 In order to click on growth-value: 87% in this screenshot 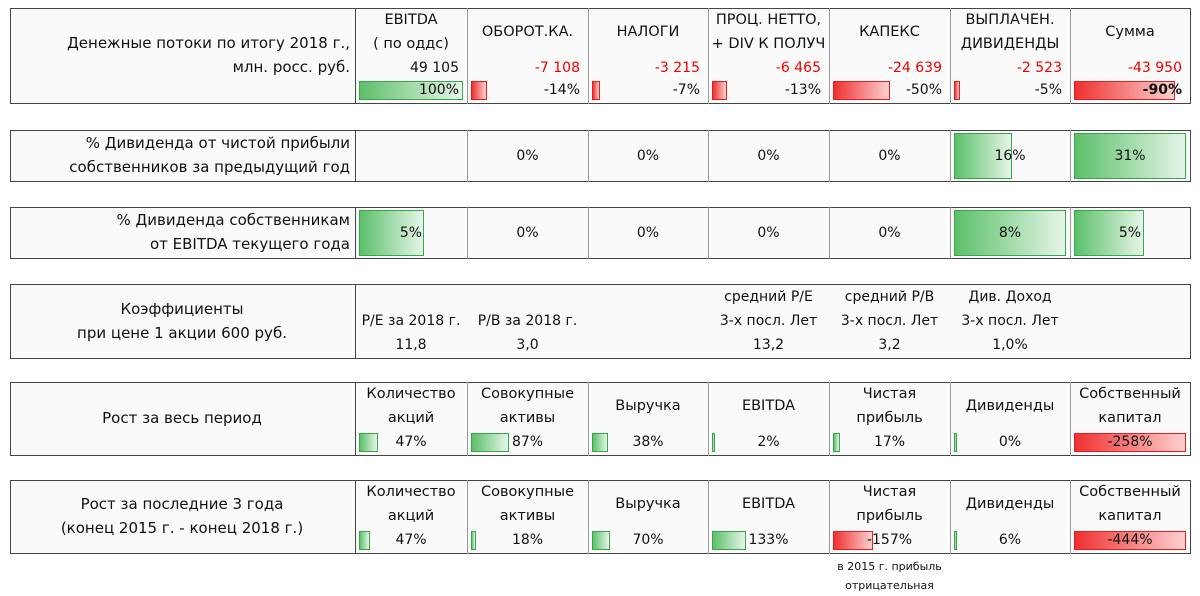, I will do `click(527, 442)`.